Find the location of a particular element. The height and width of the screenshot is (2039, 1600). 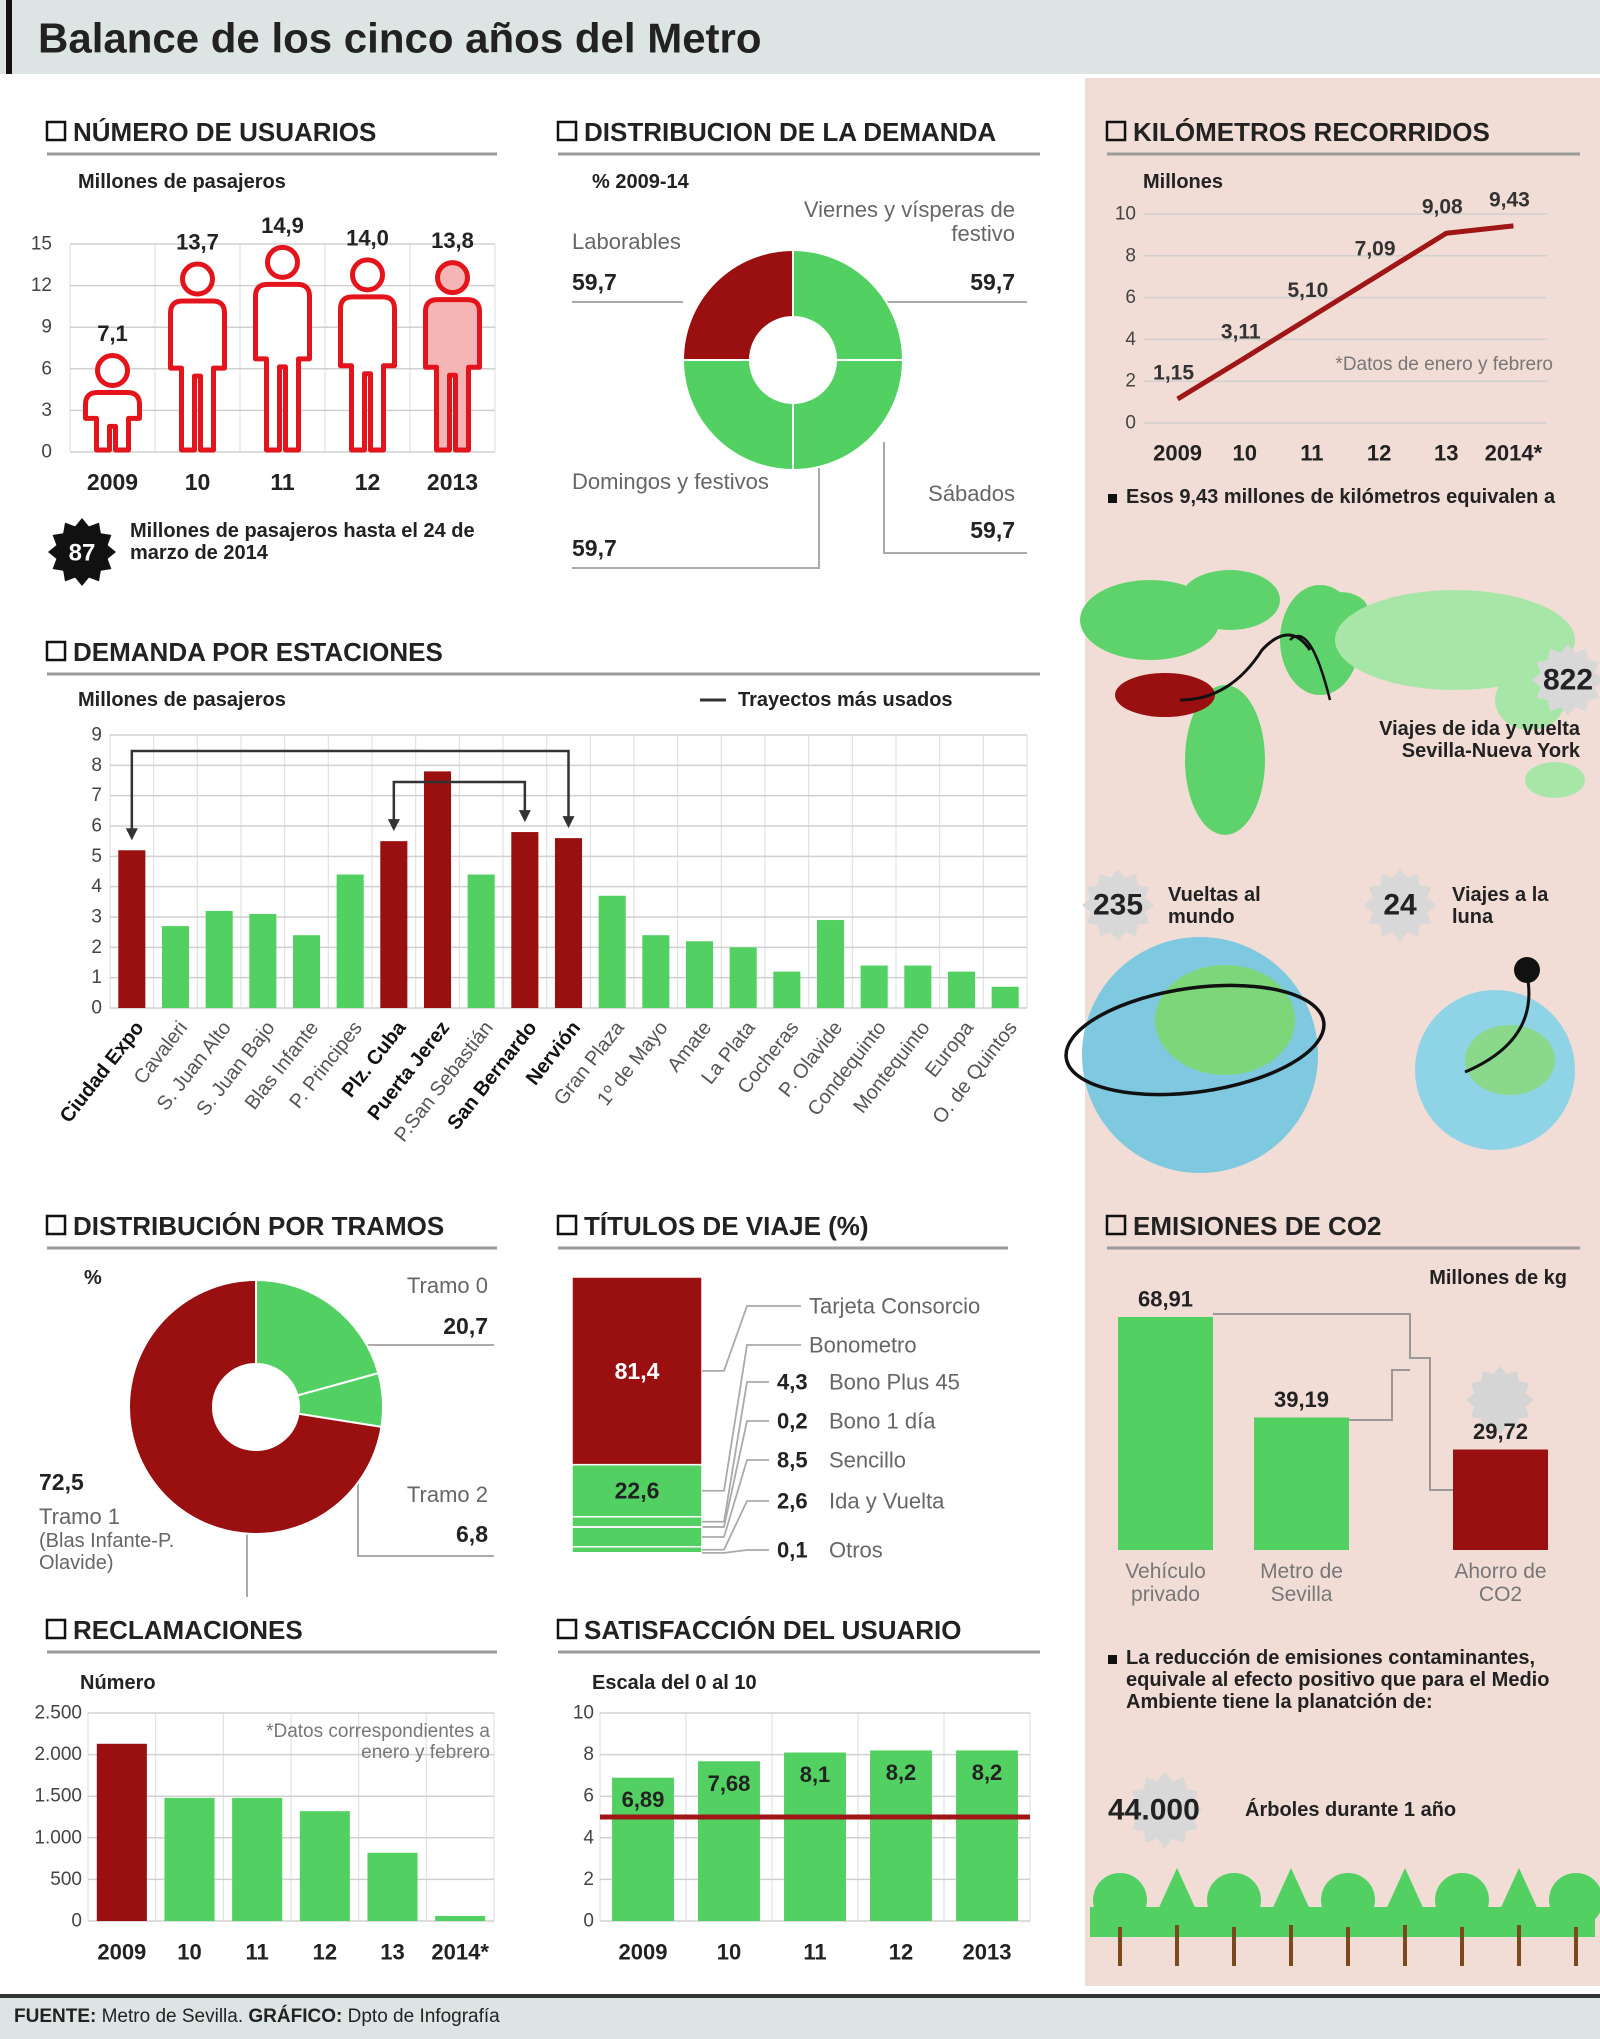

category-label: Sencillo is located at coordinates (867, 1460).